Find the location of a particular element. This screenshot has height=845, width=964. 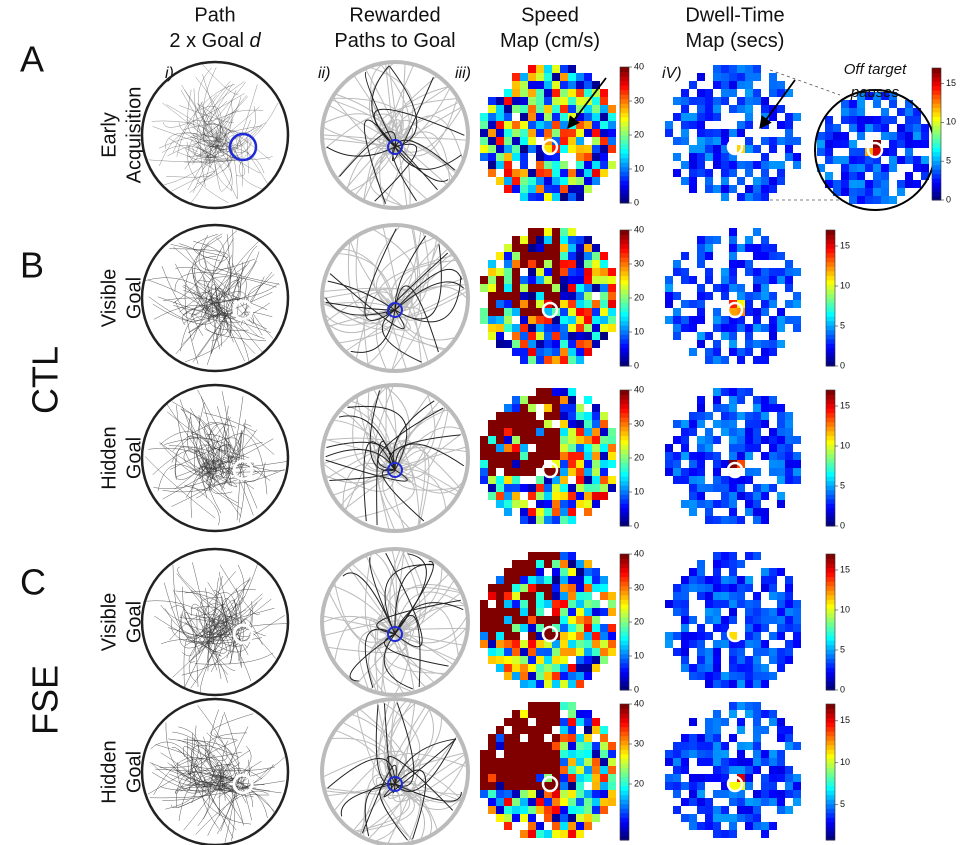

row-label: Hidden is located at coordinates (109, 457).